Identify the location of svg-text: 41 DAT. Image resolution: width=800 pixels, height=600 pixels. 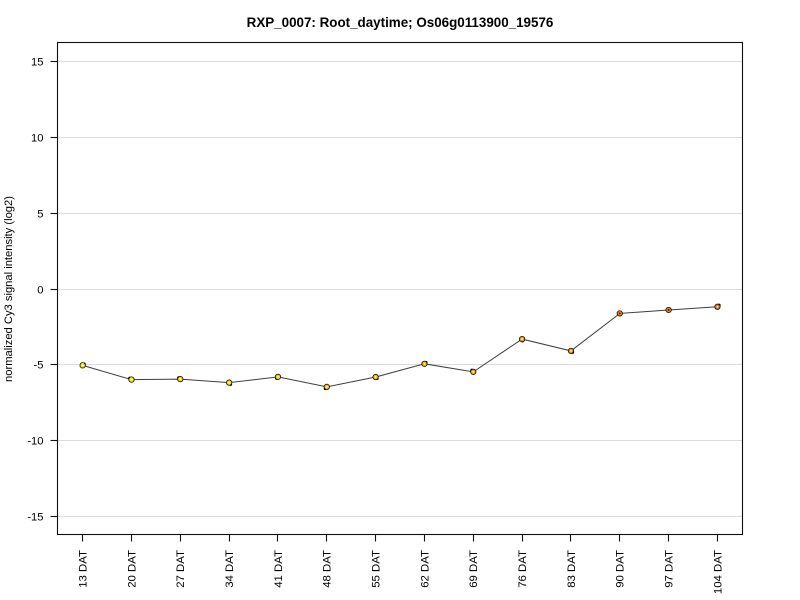
(279, 569).